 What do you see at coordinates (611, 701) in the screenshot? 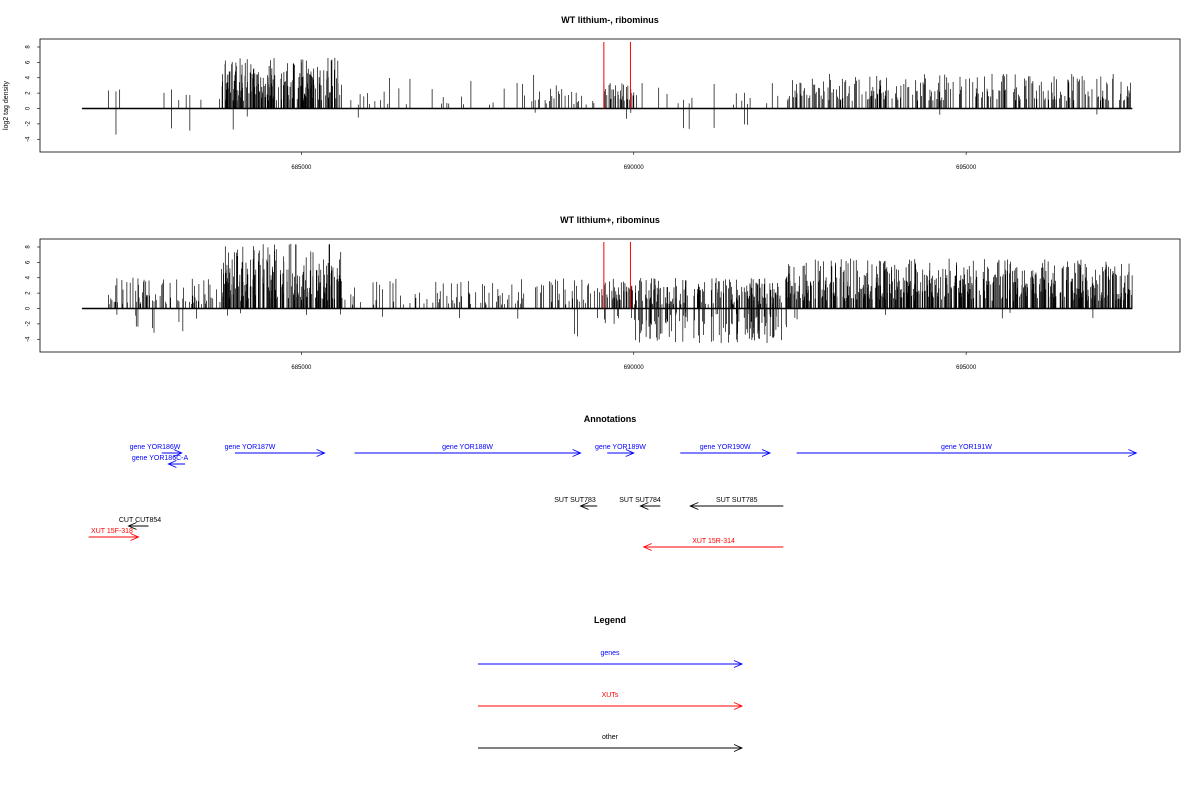
I see `legend-entry: XUTs` at bounding box center [611, 701].